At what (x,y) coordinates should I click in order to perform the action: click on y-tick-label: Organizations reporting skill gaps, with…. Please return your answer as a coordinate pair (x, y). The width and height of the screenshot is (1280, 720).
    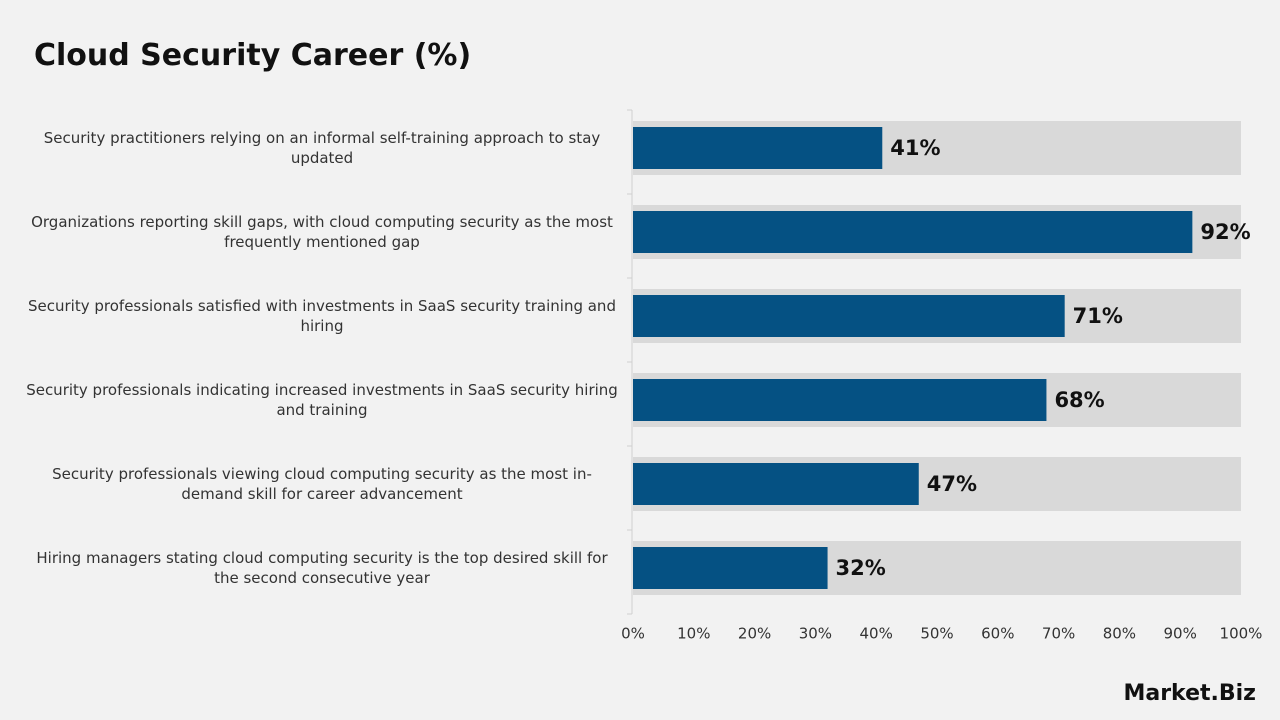
    Looking at the image, I should click on (322, 232).